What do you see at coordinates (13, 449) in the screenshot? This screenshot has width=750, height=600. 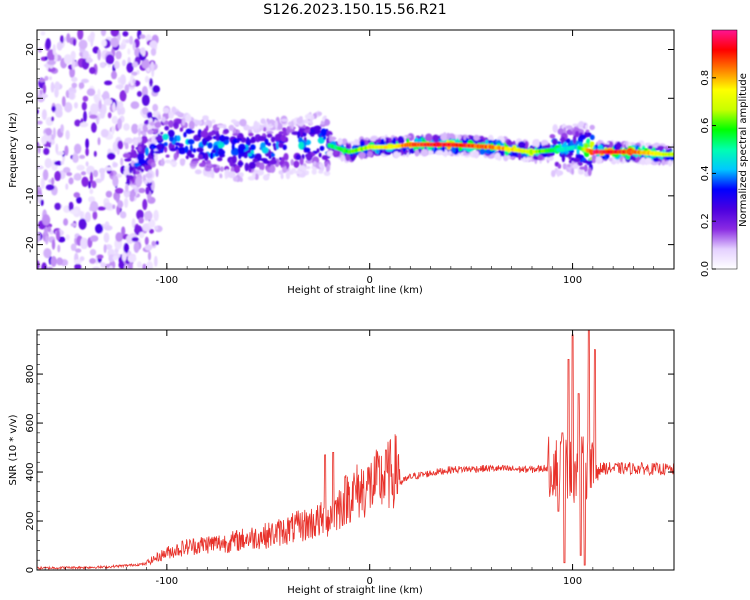 I see `snr-y-axis-label: SNR (10 * v/v)` at bounding box center [13, 449].